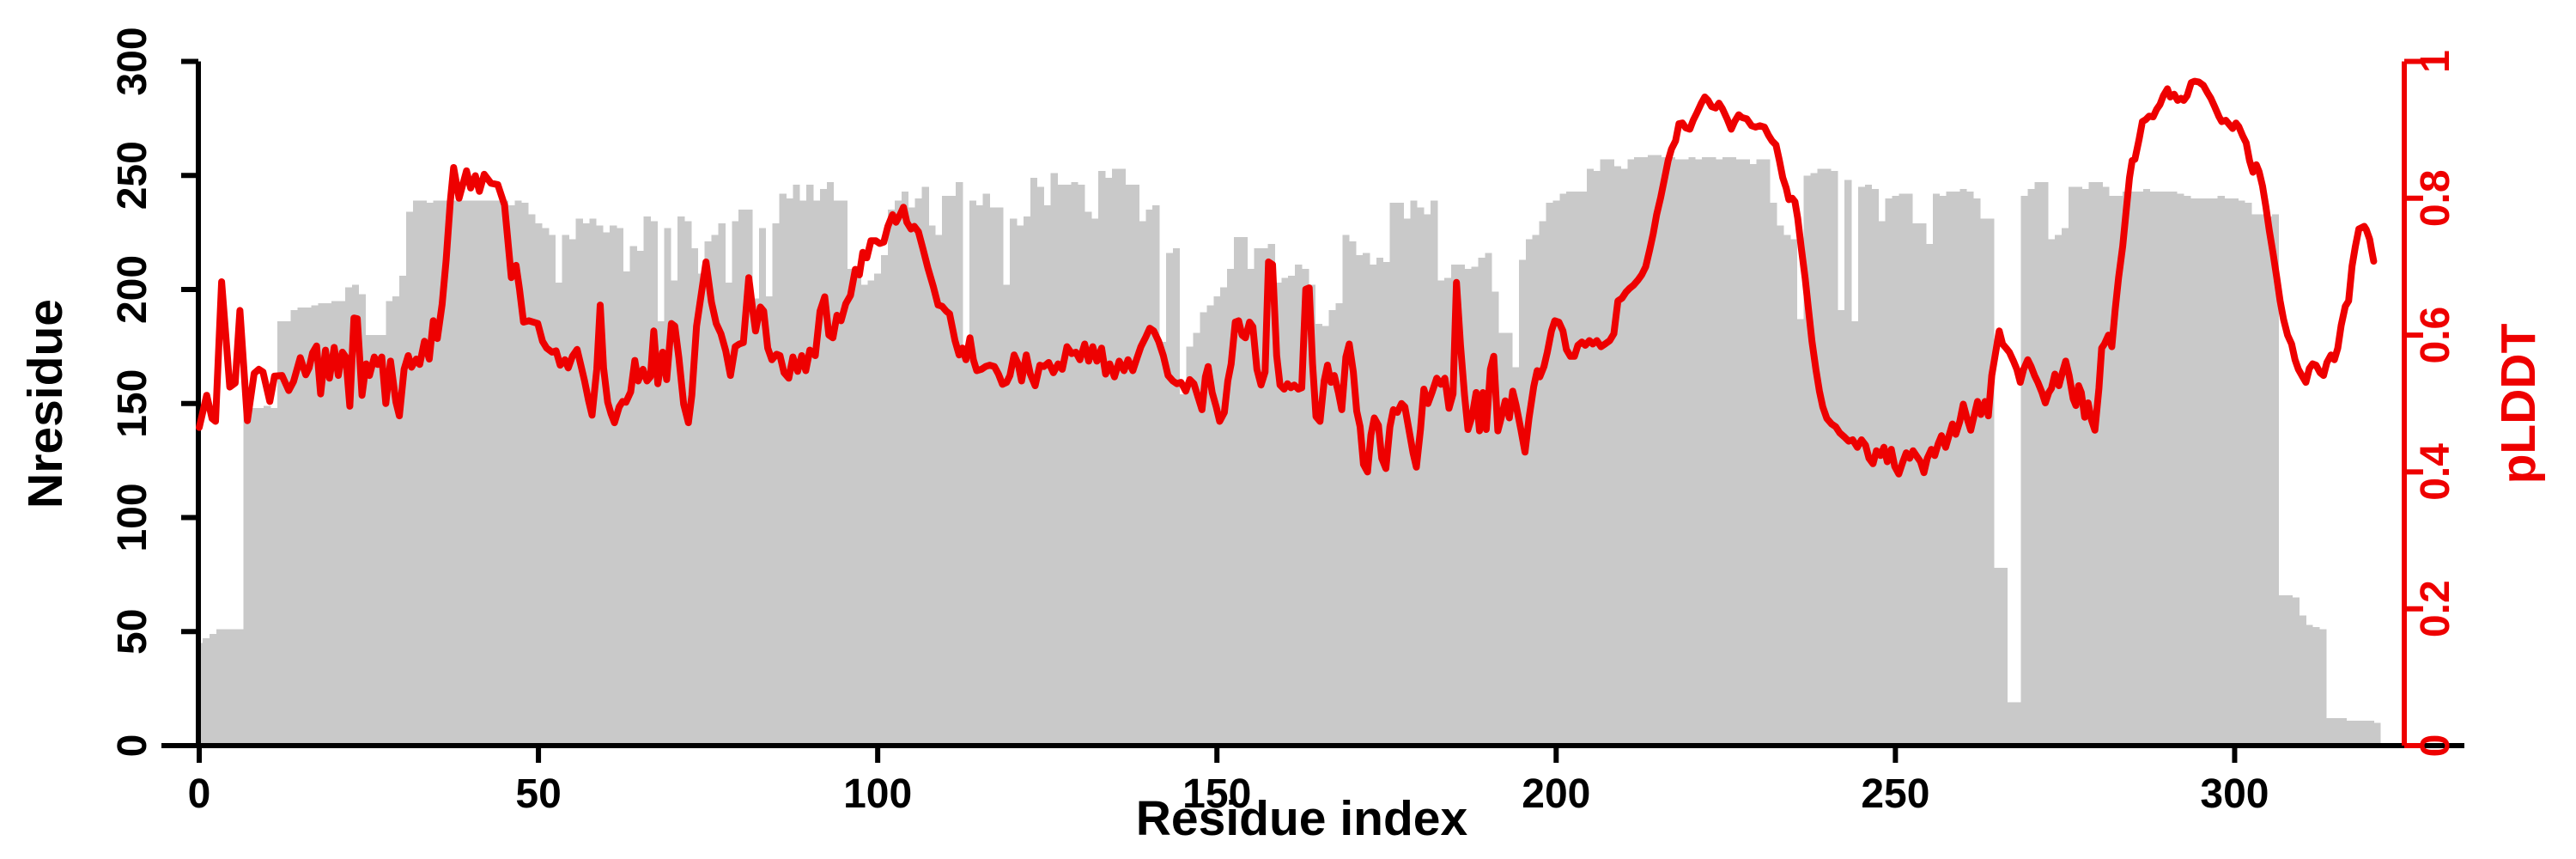  I want to click on x-tick-label: 150, so click(1217, 794).